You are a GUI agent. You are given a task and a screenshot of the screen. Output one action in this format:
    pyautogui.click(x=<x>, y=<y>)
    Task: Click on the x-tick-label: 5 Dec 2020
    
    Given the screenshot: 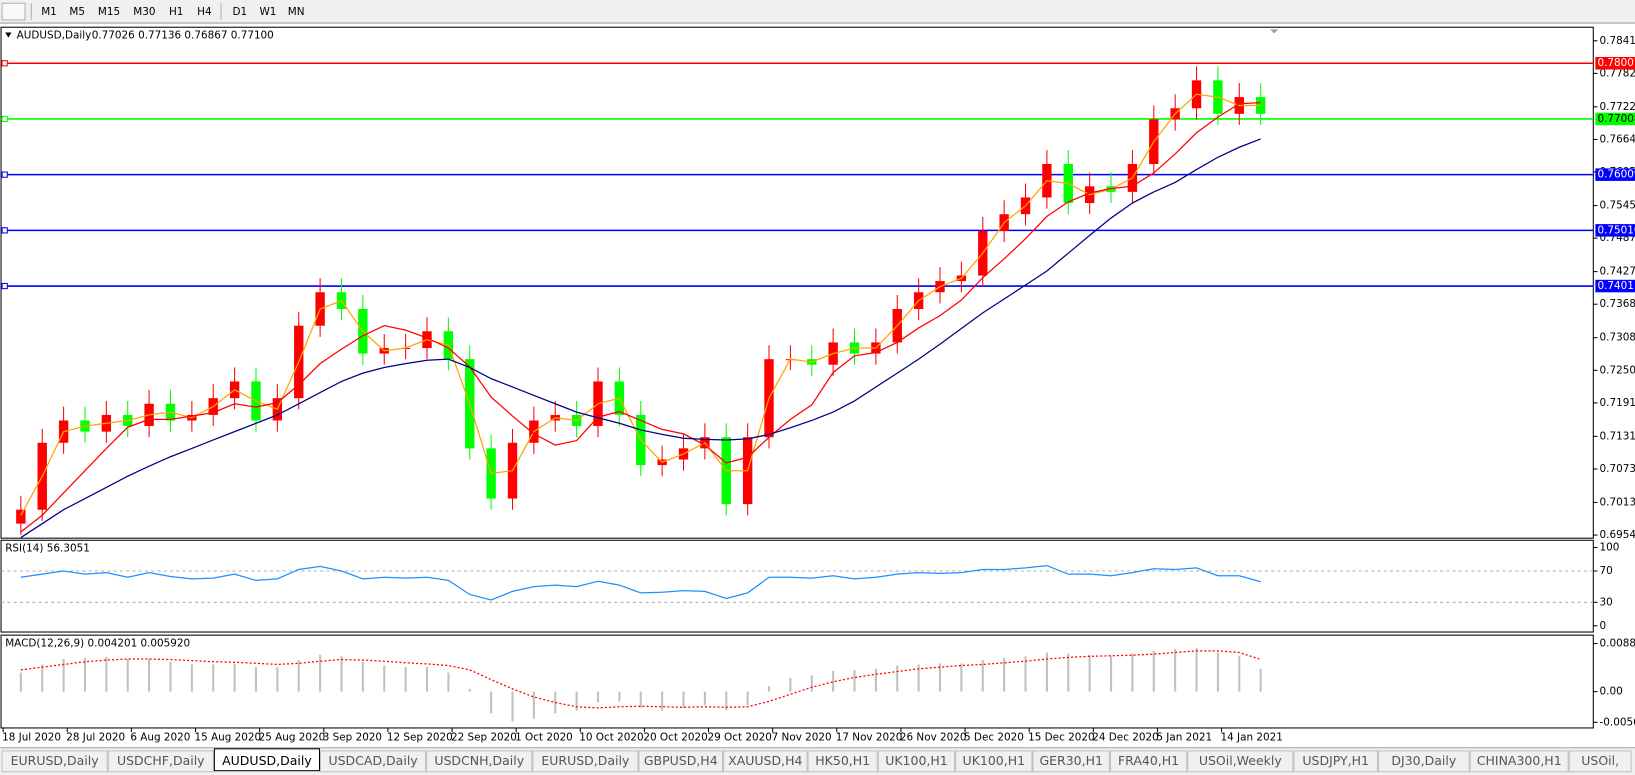 What is the action you would take?
    pyautogui.click(x=994, y=737)
    